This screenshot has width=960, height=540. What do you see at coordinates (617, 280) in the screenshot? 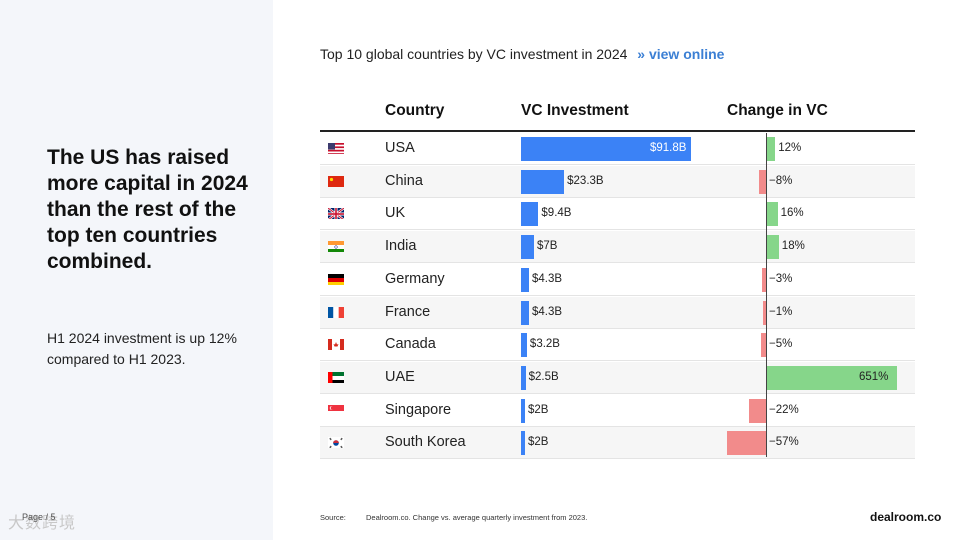
I see `table-row: Germany $4.3B −3%` at bounding box center [617, 280].